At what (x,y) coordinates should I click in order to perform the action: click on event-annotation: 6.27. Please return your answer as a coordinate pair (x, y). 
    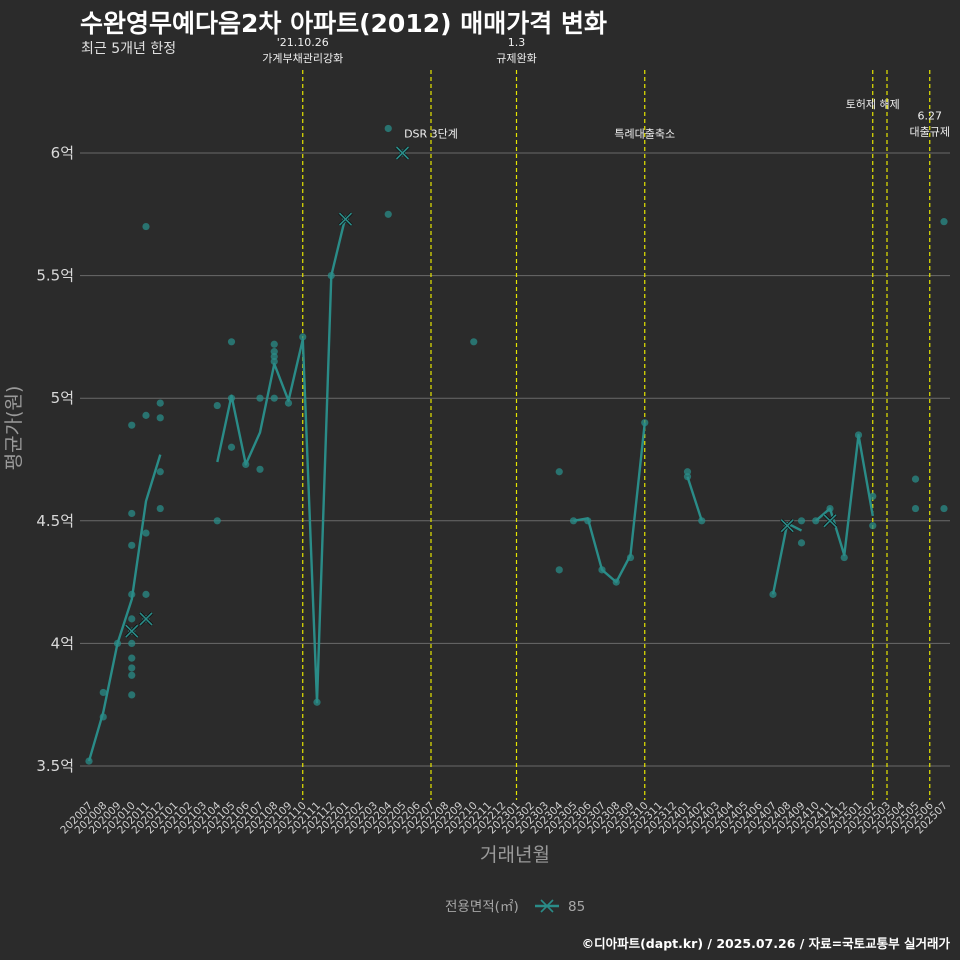
    Looking at the image, I should click on (930, 116).